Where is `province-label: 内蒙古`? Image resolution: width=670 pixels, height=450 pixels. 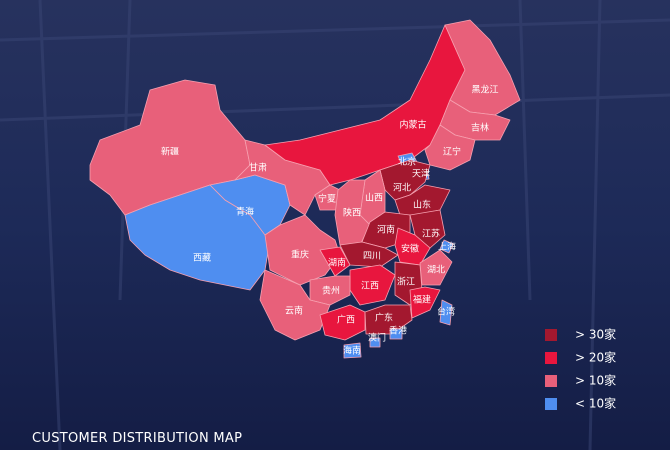
province-label: 内蒙古 is located at coordinates (412, 125).